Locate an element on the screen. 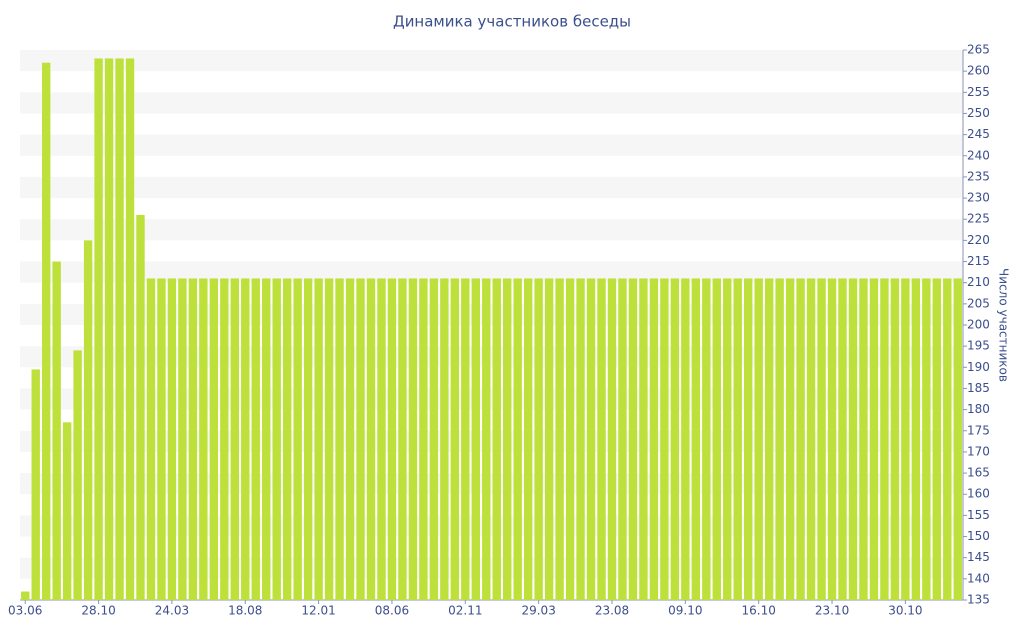 Image resolution: width=1024 pixels, height=640 pixels. x-tick-label: 30.10 is located at coordinates (905, 611).